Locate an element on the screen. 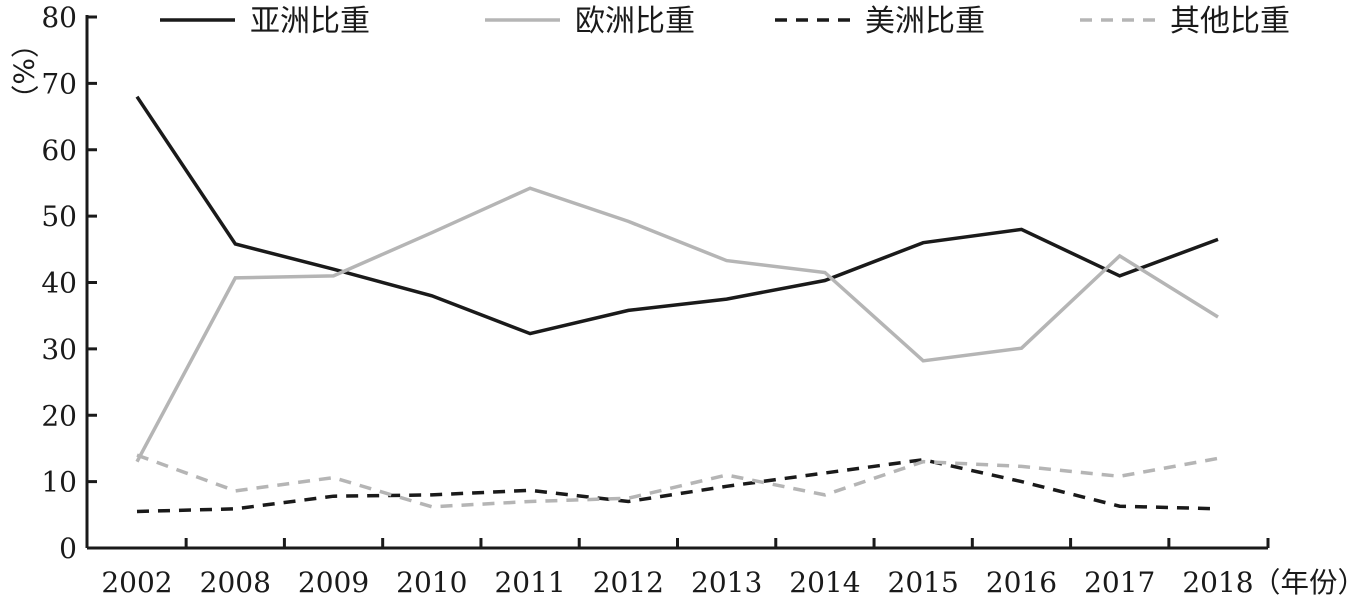 The height and width of the screenshot is (599, 1369). y-tick-label: 0 is located at coordinates (68, 548).